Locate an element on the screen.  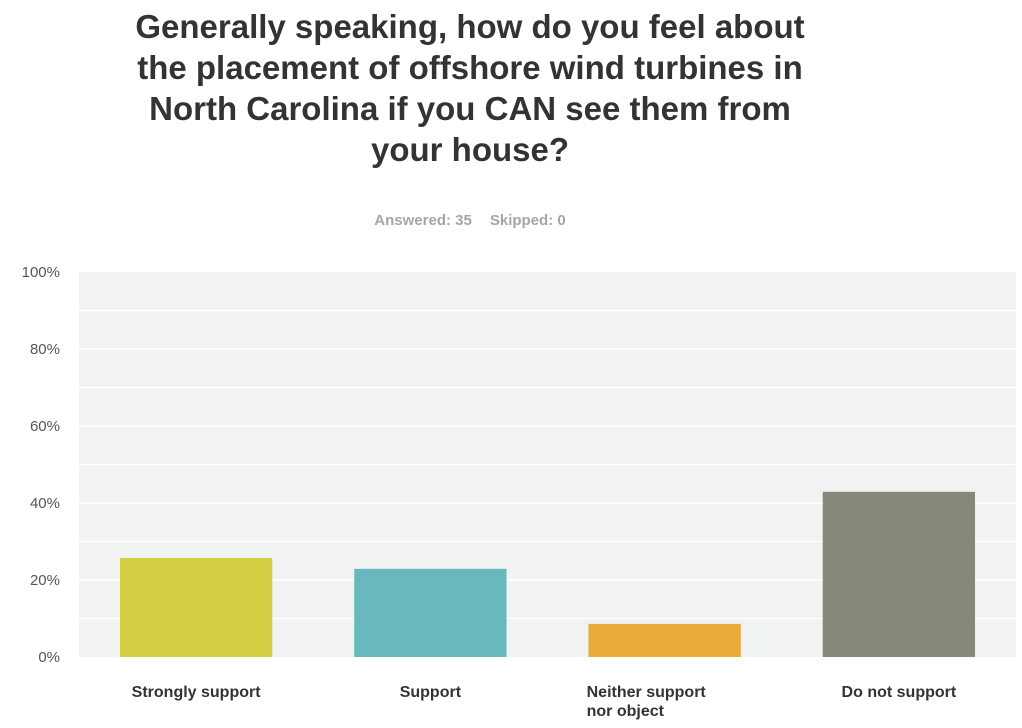
chart-title-line: North Carolina if you CAN see them from is located at coordinates (470, 108).